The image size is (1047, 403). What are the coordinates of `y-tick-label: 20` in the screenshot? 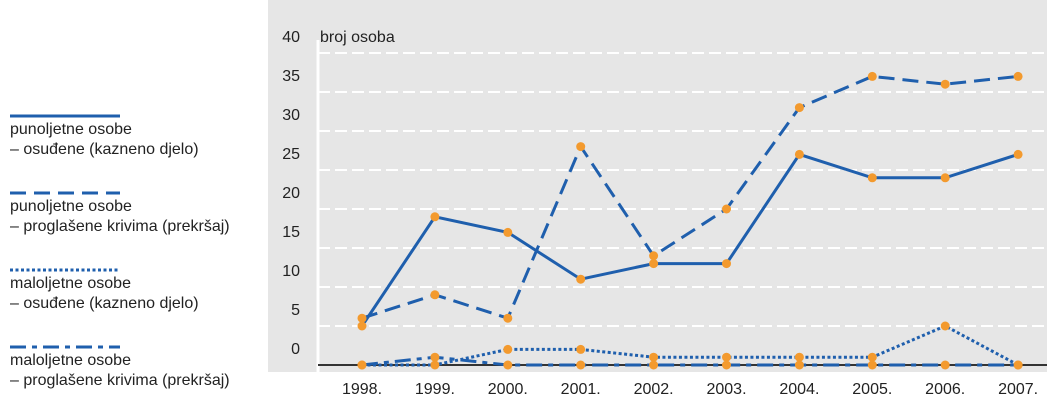 It's located at (291, 193).